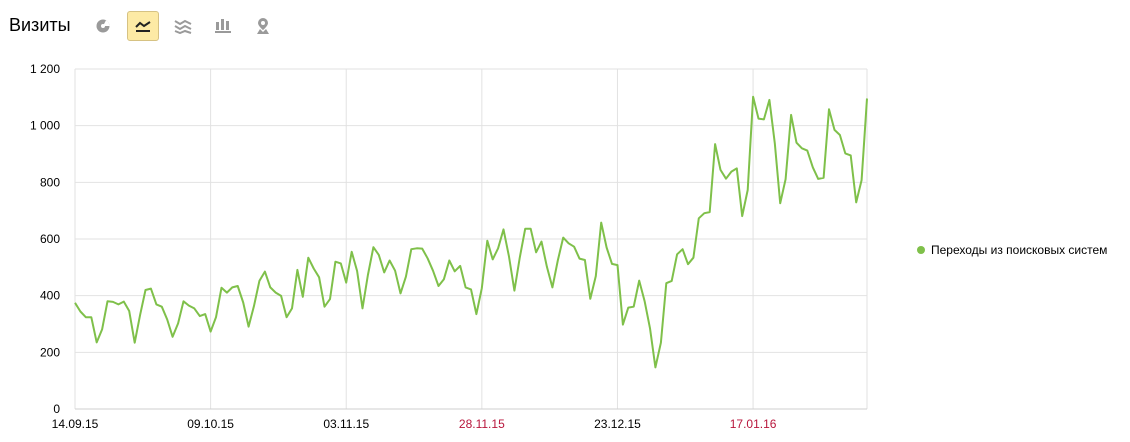 The width and height of the screenshot is (1130, 442). I want to click on pie-chart-icon, so click(103, 26).